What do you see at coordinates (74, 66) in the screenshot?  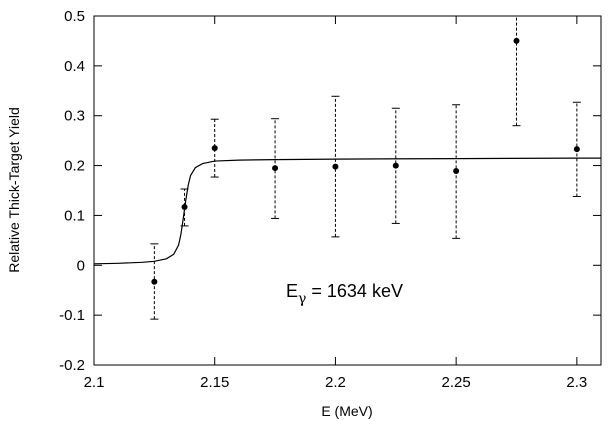 I see `y-tick-label-6: 0.4` at bounding box center [74, 66].